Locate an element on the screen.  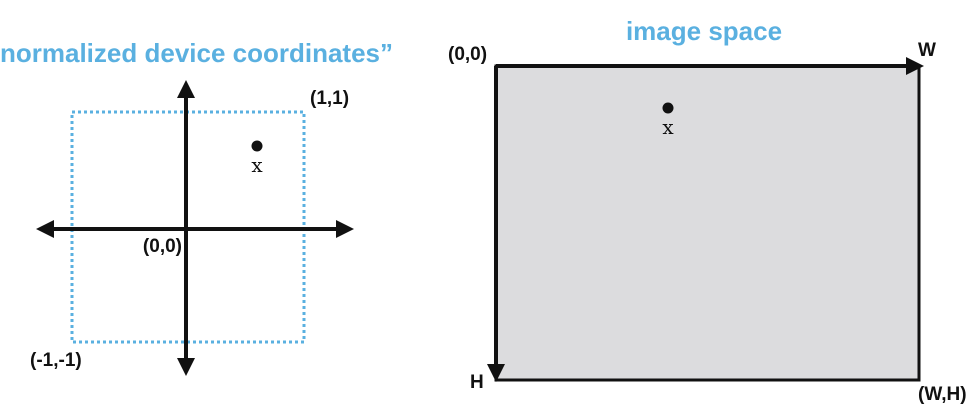
ndc-point-dot is located at coordinates (257, 146).